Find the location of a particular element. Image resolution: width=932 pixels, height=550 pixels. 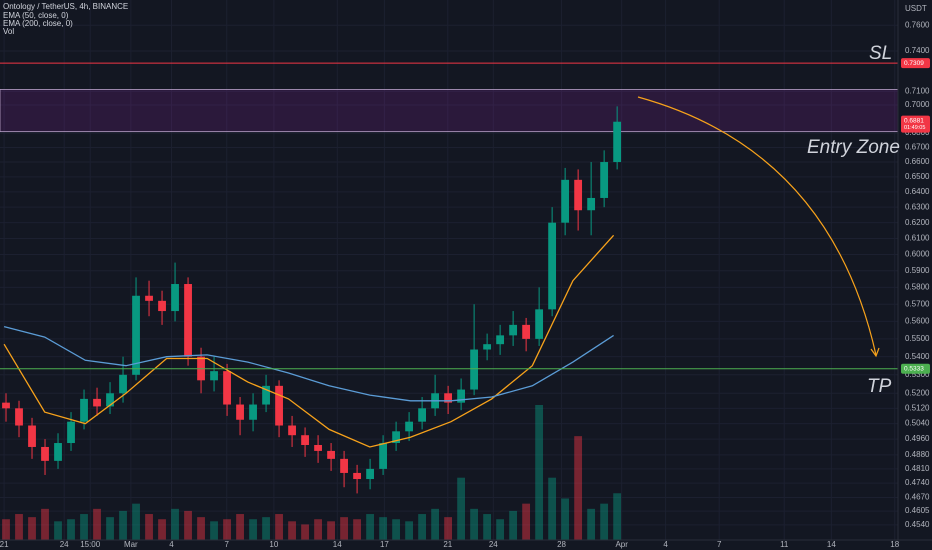

price-badge-label: 0.5333 is located at coordinates (914, 368).